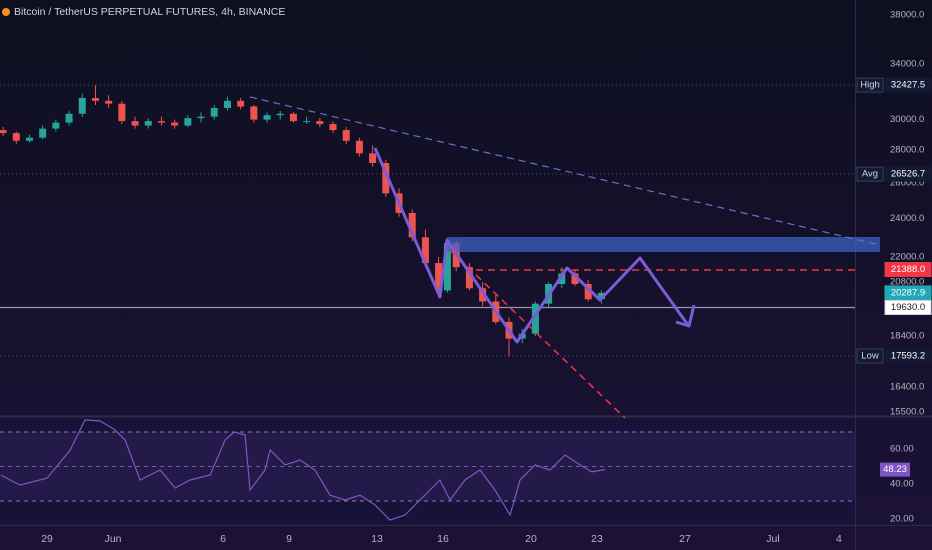 Image resolution: width=932 pixels, height=550 pixels. I want to click on projection-path, so click(531, 245).